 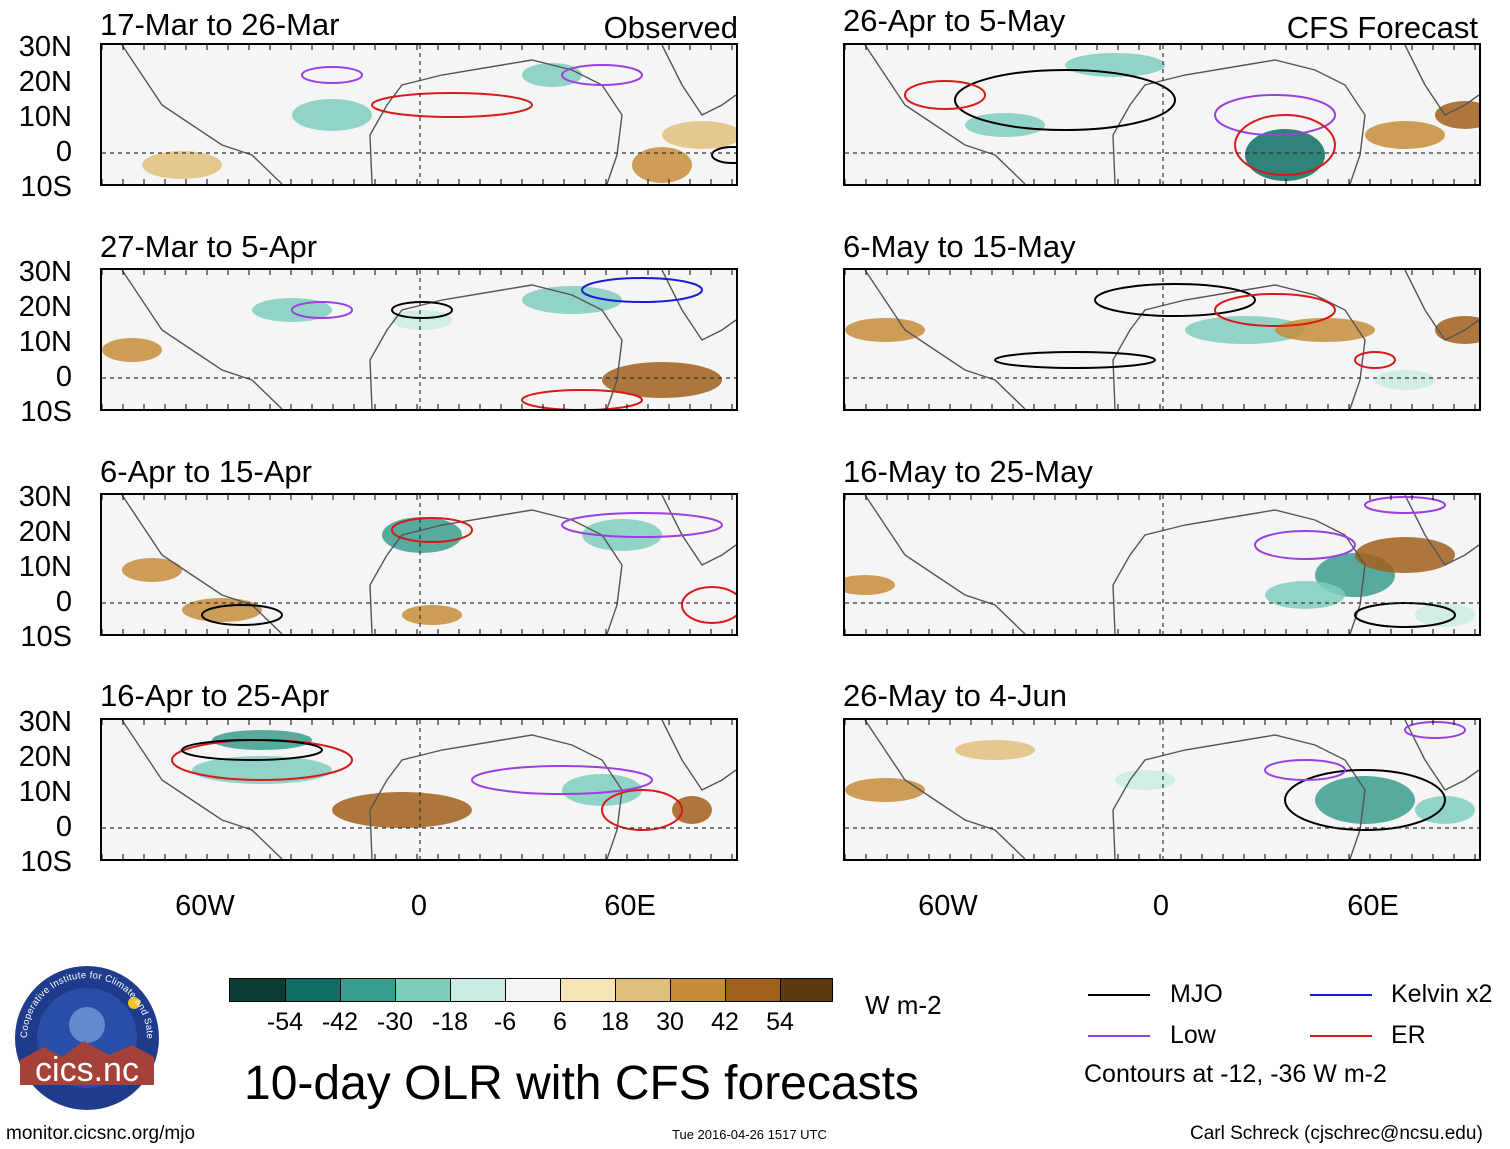 I want to click on panel-title-right-2: 6-May to 15-May, so click(x=959, y=246).